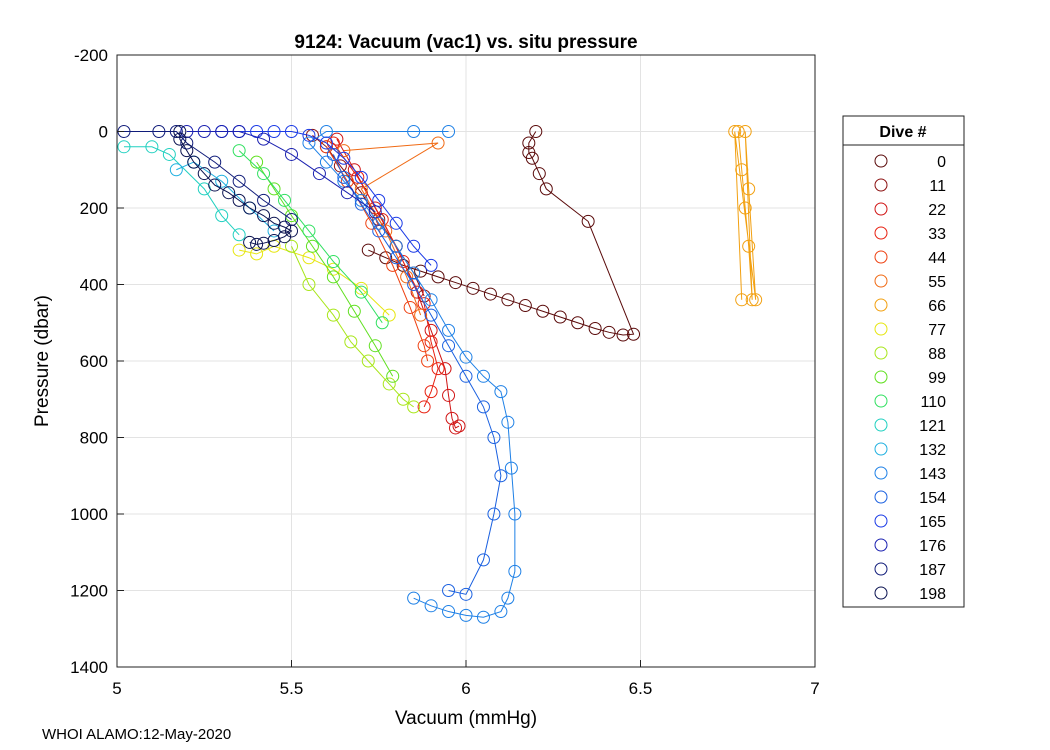 The width and height of the screenshot is (1050, 750). Describe the element at coordinates (641, 688) in the screenshot. I see `x-tick-label: 6.5` at that location.